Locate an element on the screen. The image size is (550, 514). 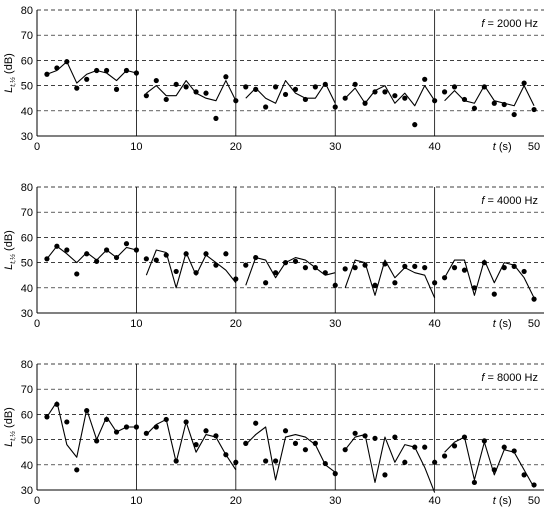
frequency-annotation: f = 8000 Hz is located at coordinates (509, 378).